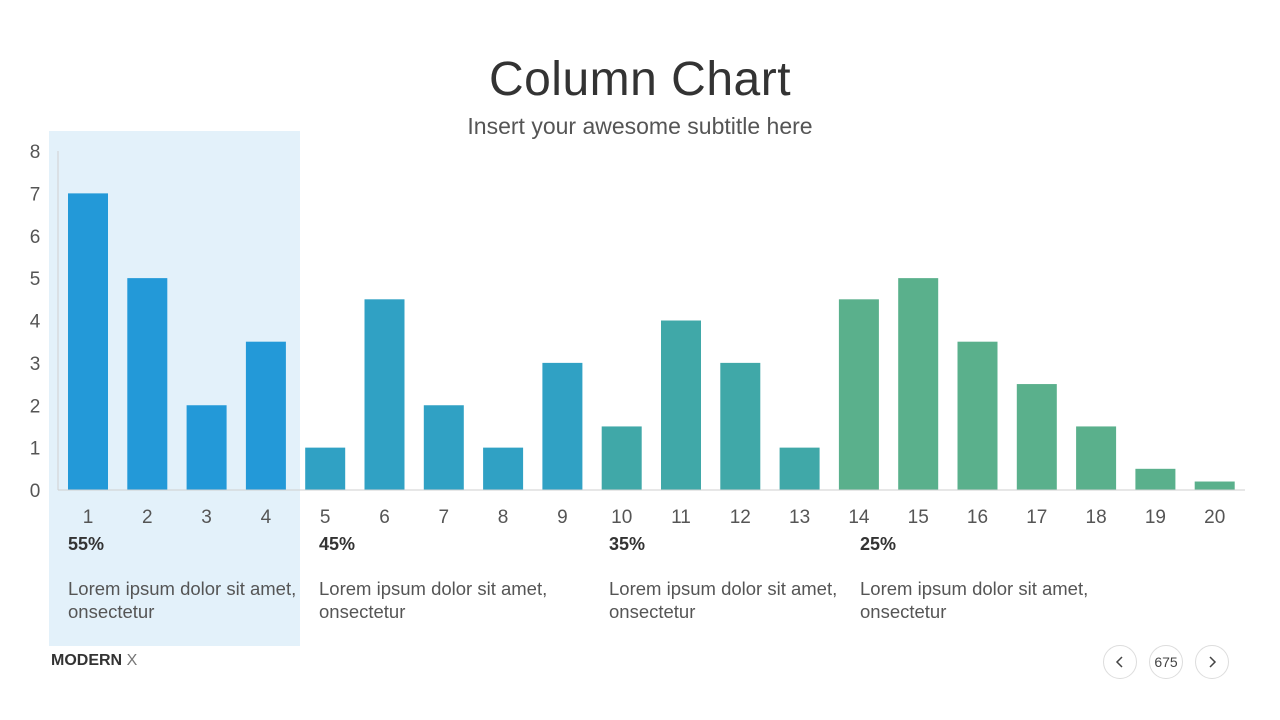  What do you see at coordinates (562, 517) in the screenshot?
I see `x-tick-label: 9` at bounding box center [562, 517].